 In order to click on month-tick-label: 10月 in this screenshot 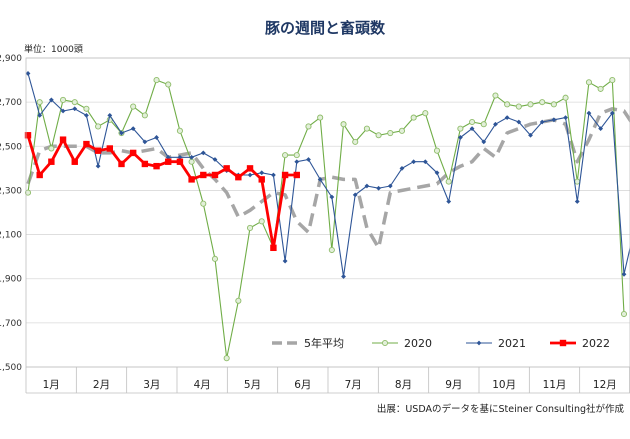, I will do `click(504, 385)`.